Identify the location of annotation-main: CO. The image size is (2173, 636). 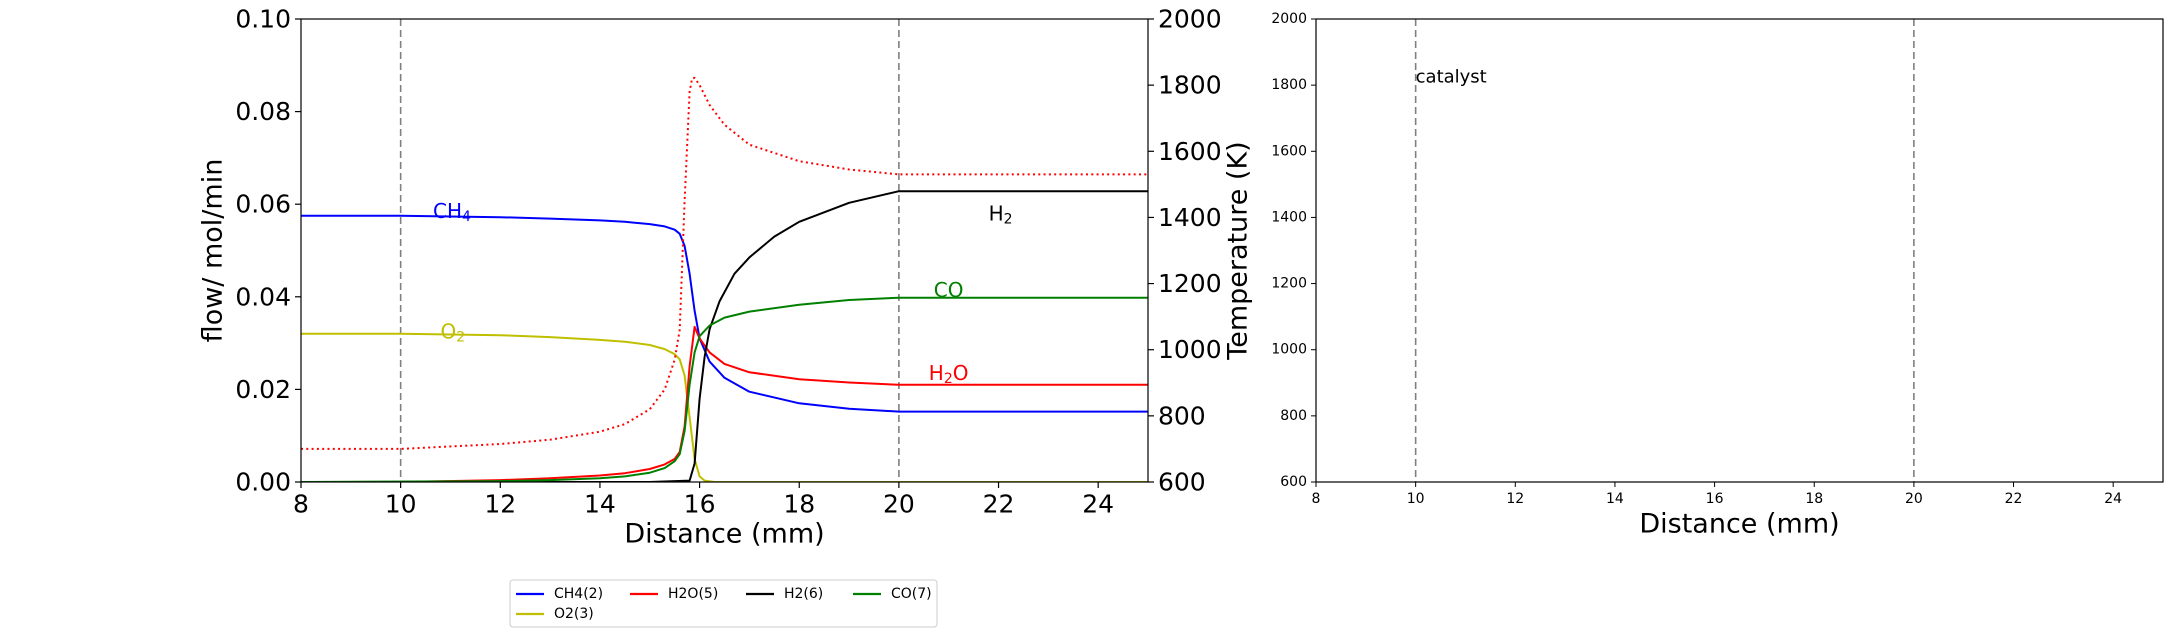
(949, 290).